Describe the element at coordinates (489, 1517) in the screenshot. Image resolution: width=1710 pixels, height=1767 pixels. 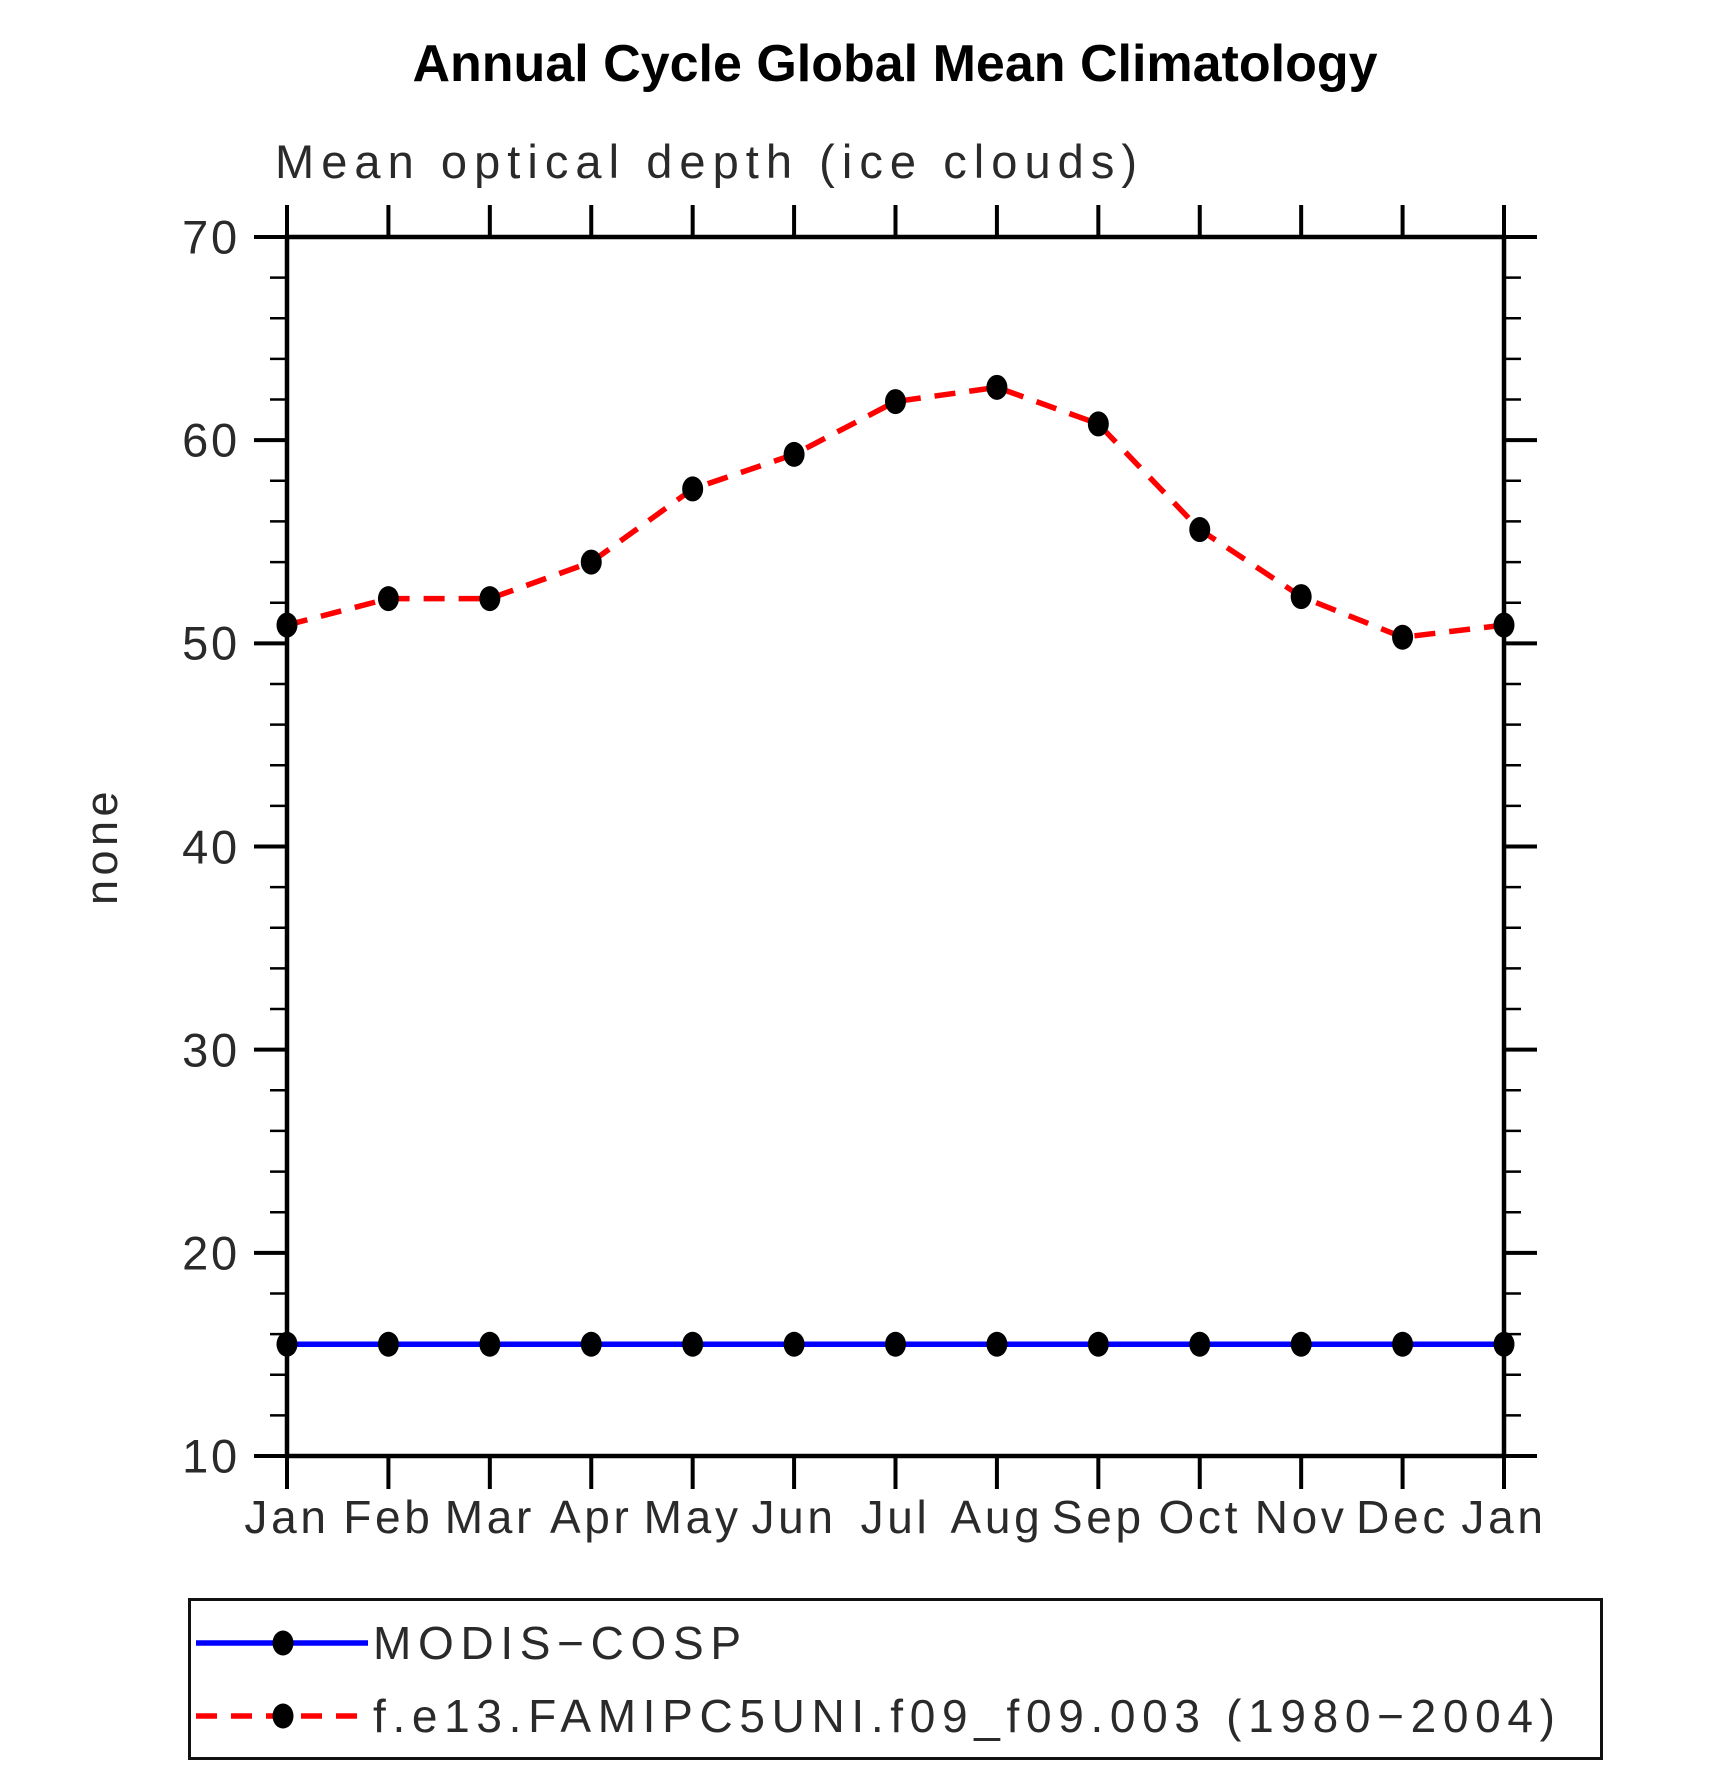
I see `x-tick-label: Mar` at that location.